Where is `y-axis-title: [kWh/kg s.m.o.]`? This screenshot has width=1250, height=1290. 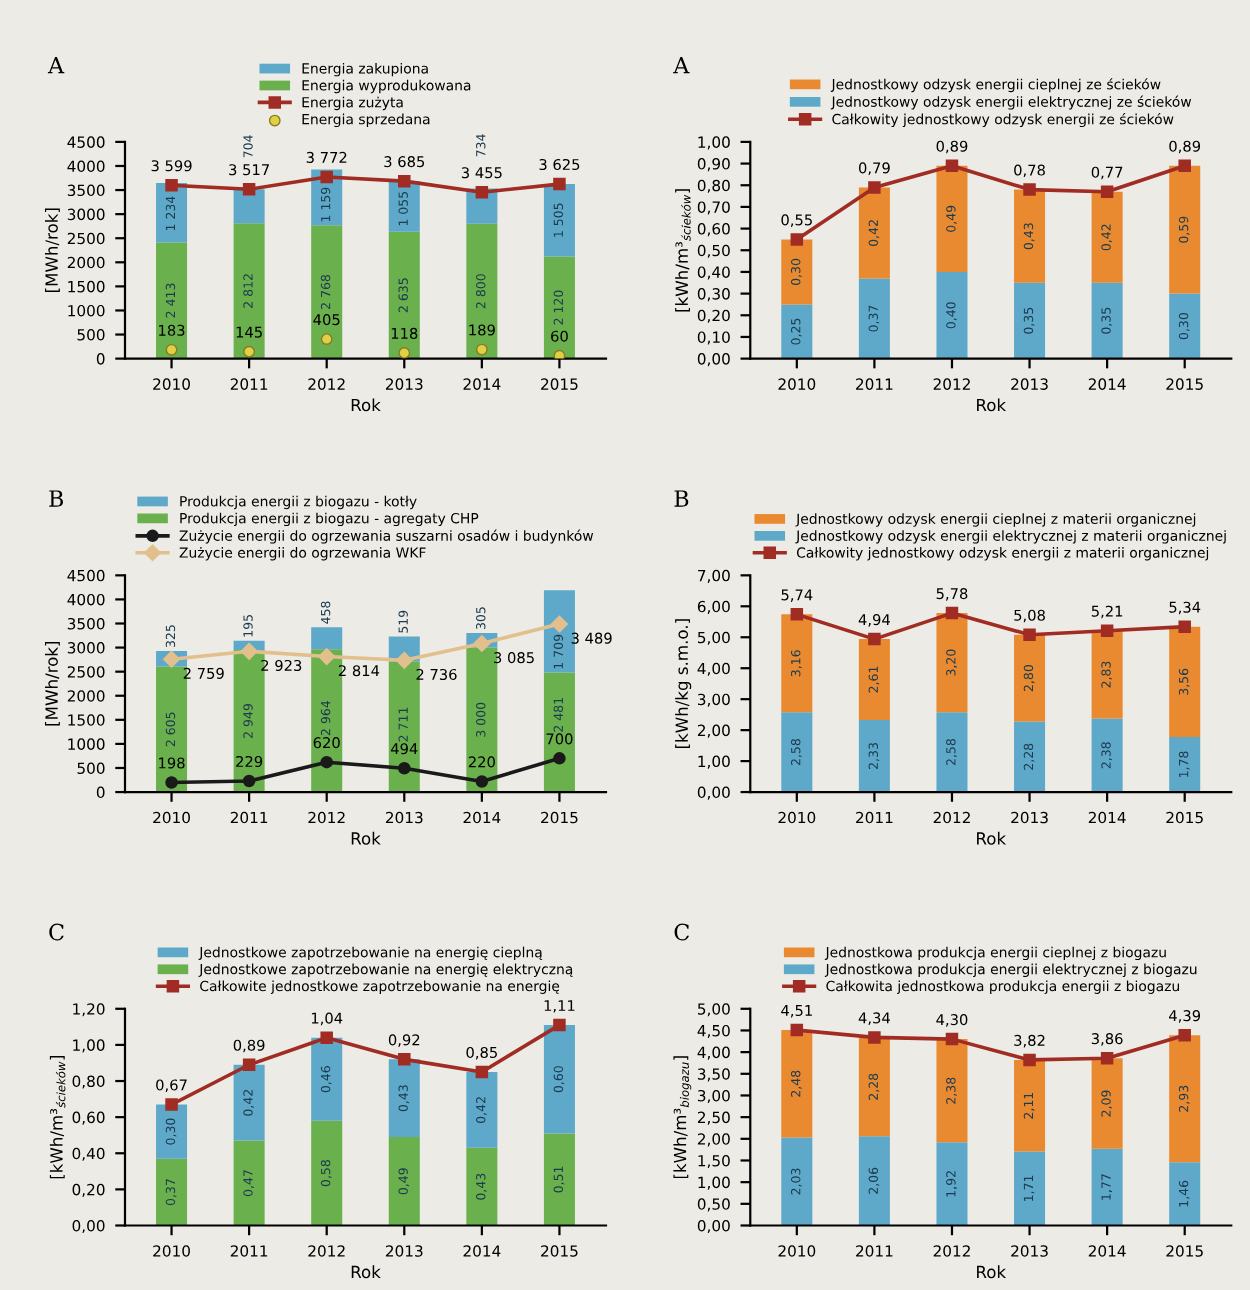
y-axis-title: [kWh/kg s.m.o.] is located at coordinates (683, 684).